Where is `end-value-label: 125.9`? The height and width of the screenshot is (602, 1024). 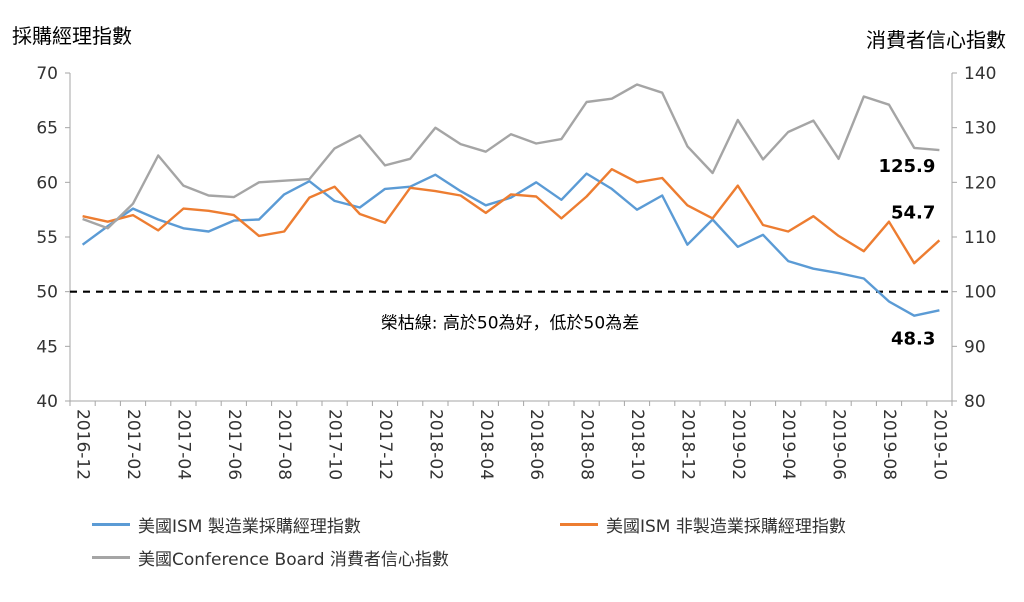
end-value-label: 125.9 is located at coordinates (906, 166).